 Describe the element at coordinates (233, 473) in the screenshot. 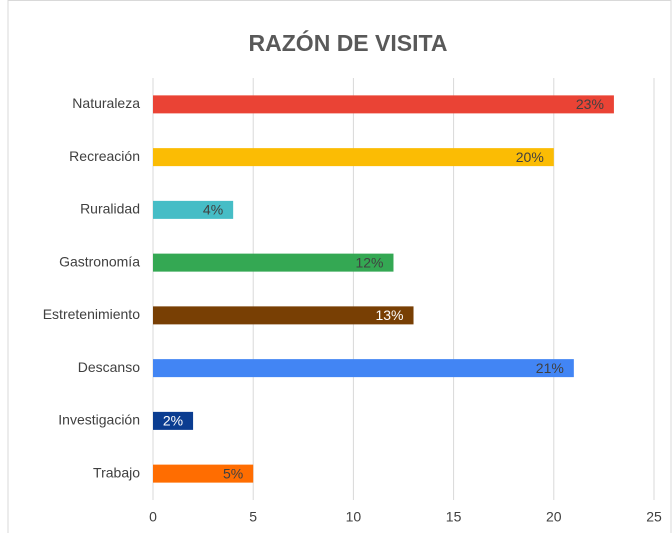

I see `data-label: 5%` at that location.